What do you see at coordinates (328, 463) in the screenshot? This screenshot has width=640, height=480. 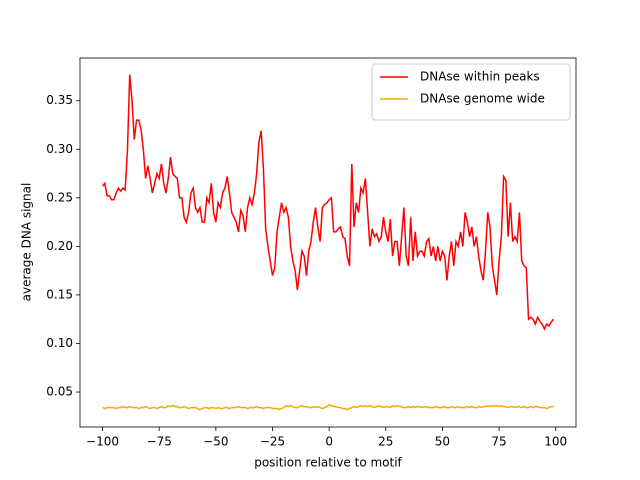 I see `x-axis-label: position relative to motif` at bounding box center [328, 463].